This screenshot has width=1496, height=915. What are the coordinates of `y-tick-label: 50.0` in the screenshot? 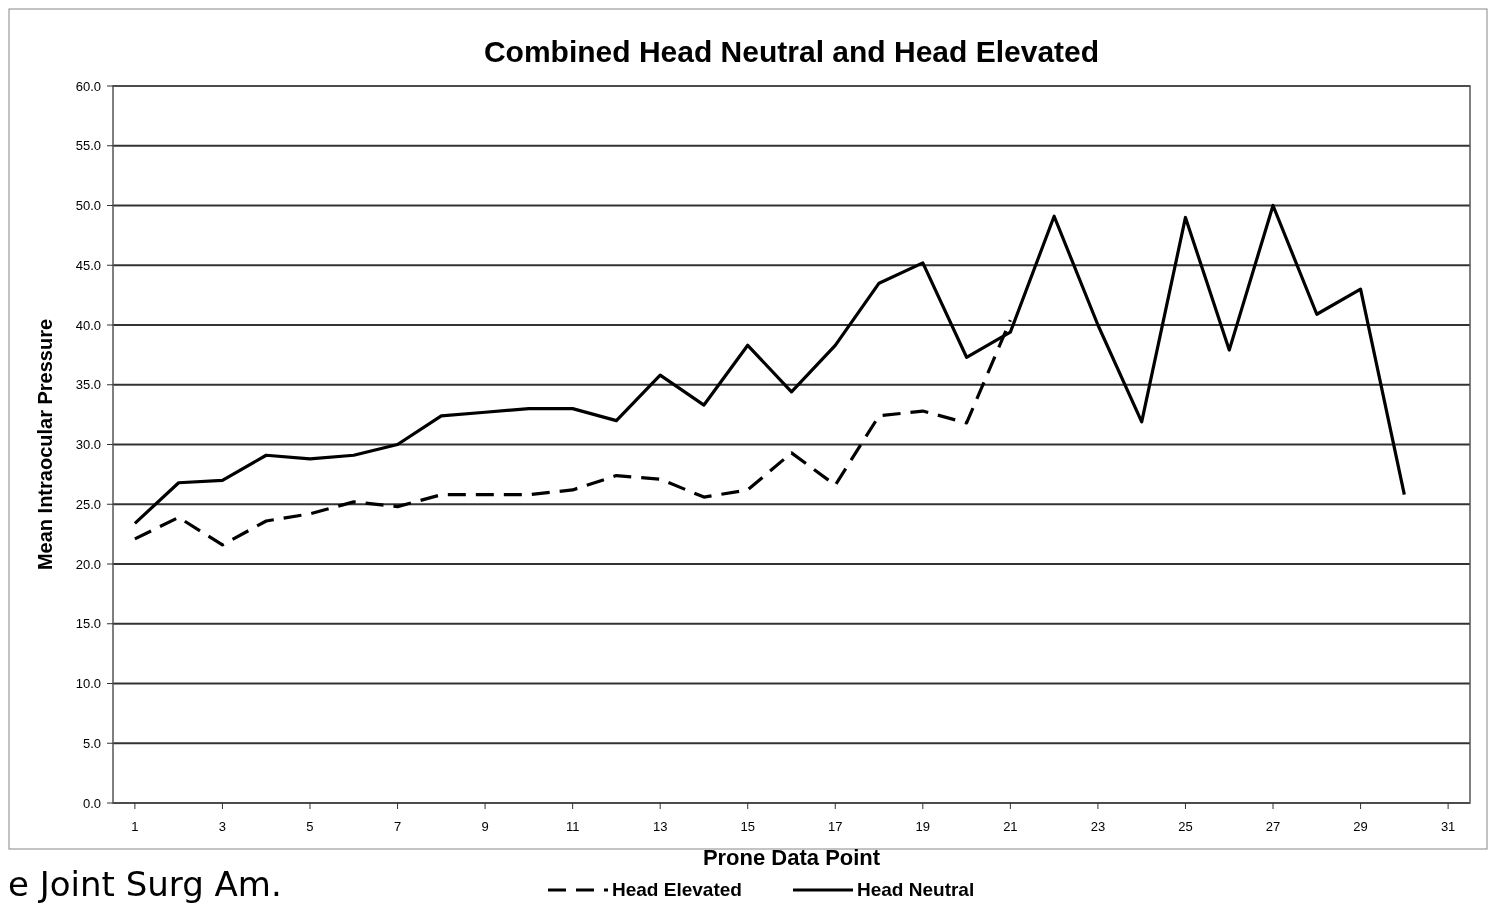 It's located at (88, 206).